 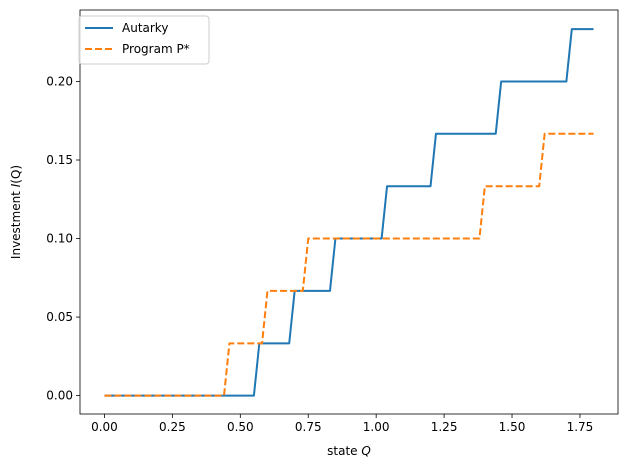 I want to click on legend-label-program-p: Program P*, so click(x=156, y=49).